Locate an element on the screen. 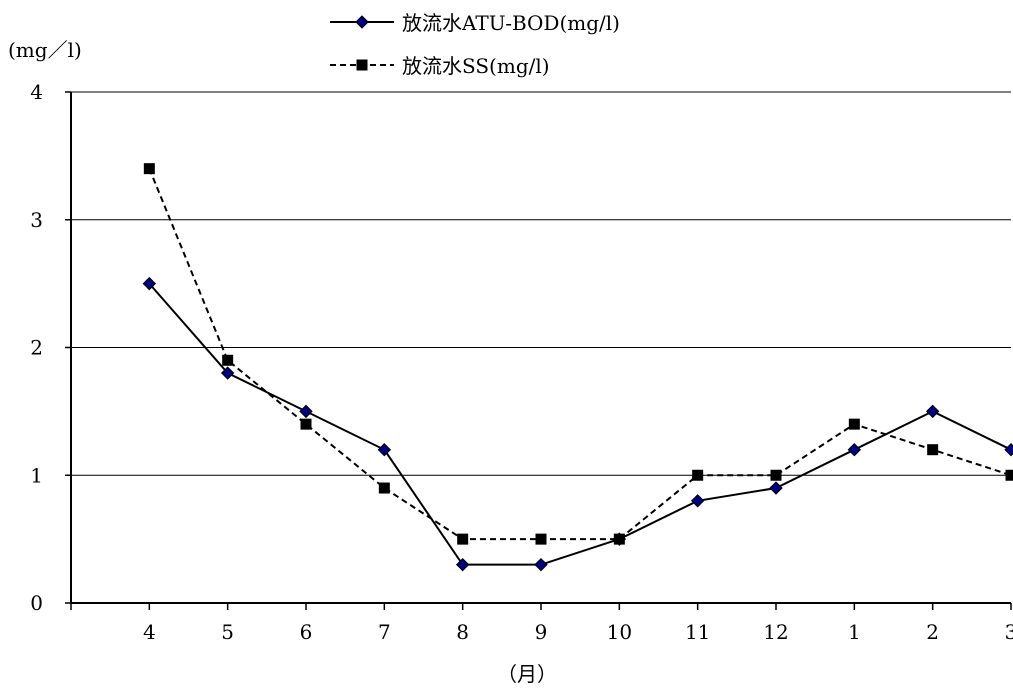 This screenshot has height=688, width=1013. y-tick-label: 0 is located at coordinates (36, 603).